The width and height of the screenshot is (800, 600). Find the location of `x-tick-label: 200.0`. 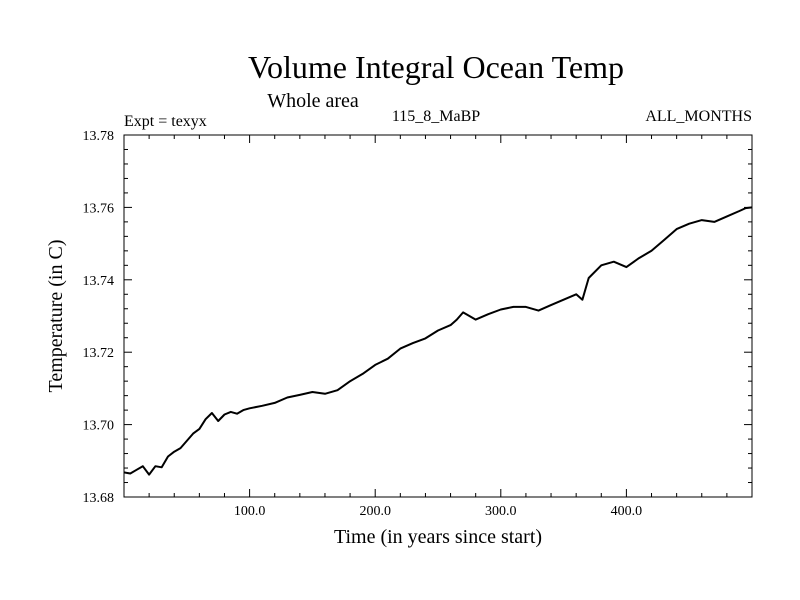

x-tick-label: 200.0 is located at coordinates (375, 511).